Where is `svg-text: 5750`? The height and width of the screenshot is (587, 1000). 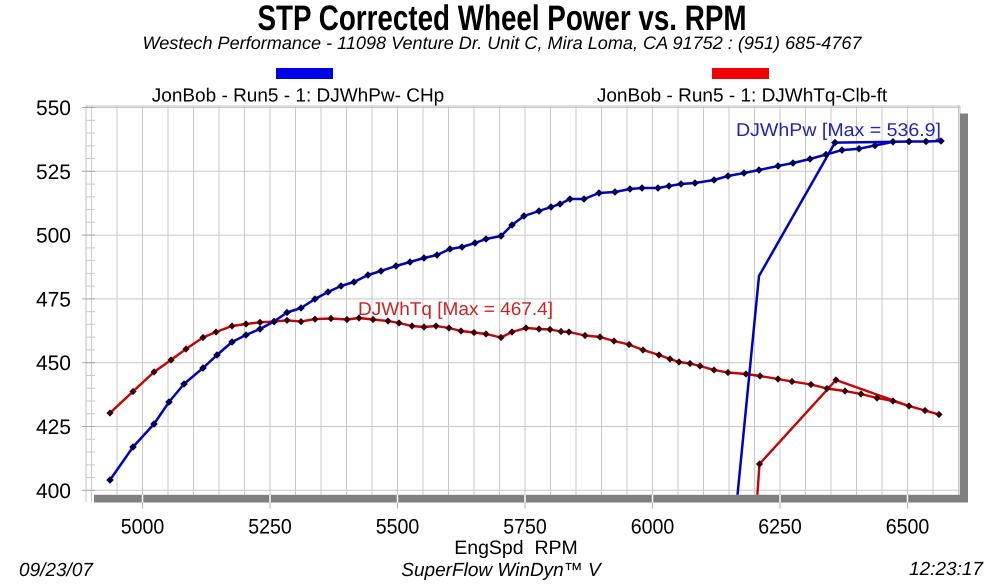 svg-text: 5750 is located at coordinates (525, 527).